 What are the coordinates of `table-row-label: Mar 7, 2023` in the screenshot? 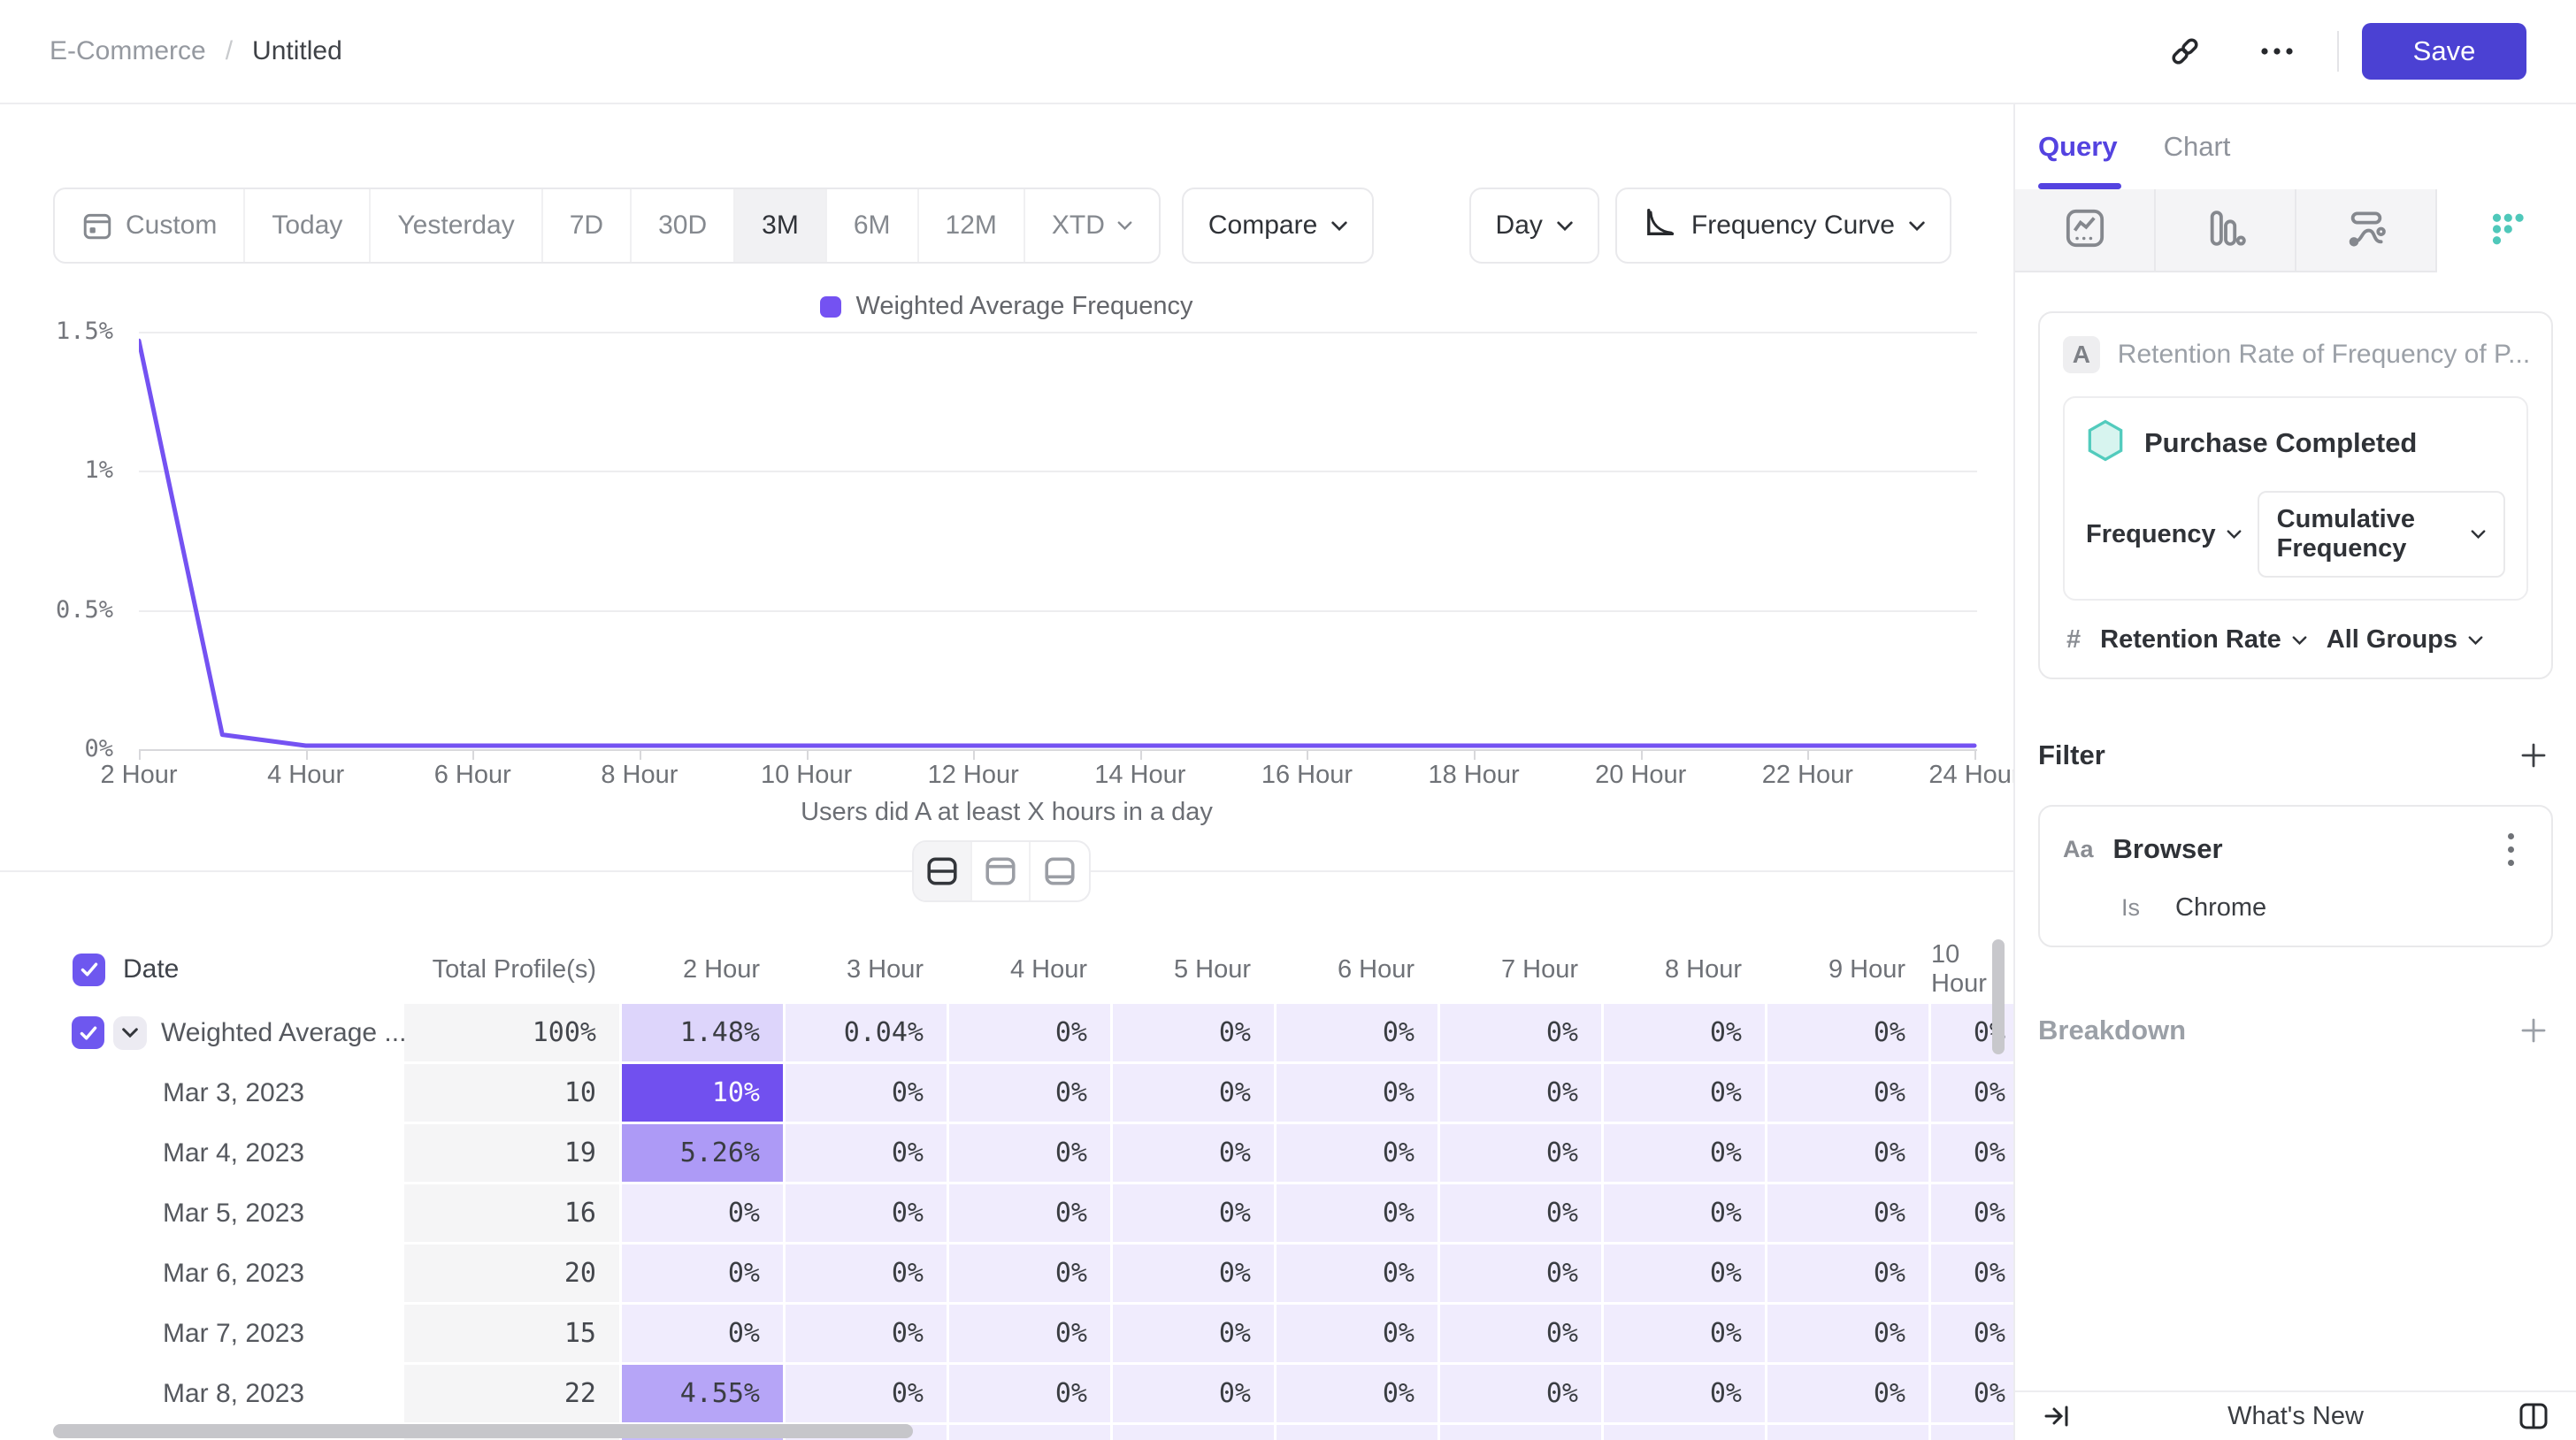 It's located at (227, 1333).